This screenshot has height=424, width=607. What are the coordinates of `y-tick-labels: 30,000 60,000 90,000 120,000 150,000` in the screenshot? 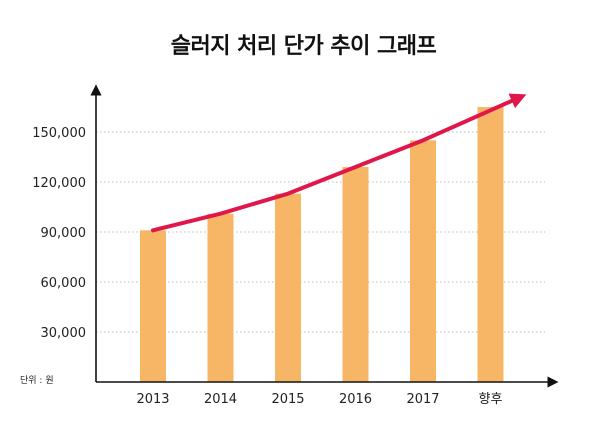 It's located at (59, 233).